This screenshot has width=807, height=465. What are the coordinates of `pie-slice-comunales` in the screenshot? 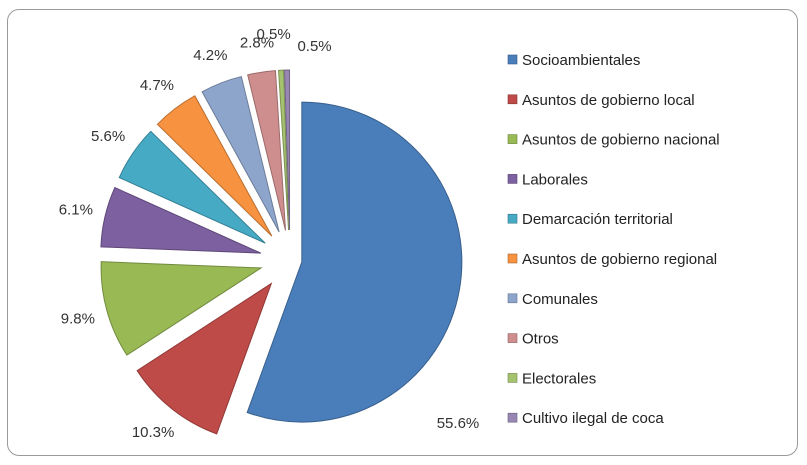 It's located at (240, 154).